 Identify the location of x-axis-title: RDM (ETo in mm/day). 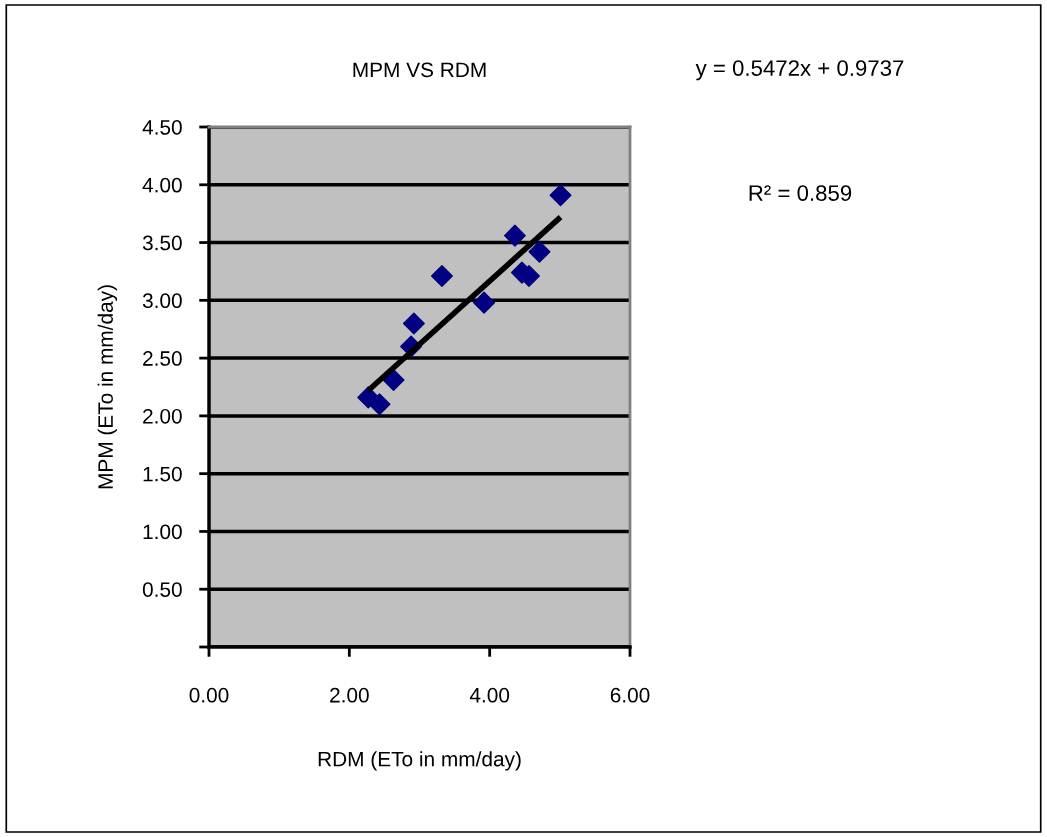
(419, 761).